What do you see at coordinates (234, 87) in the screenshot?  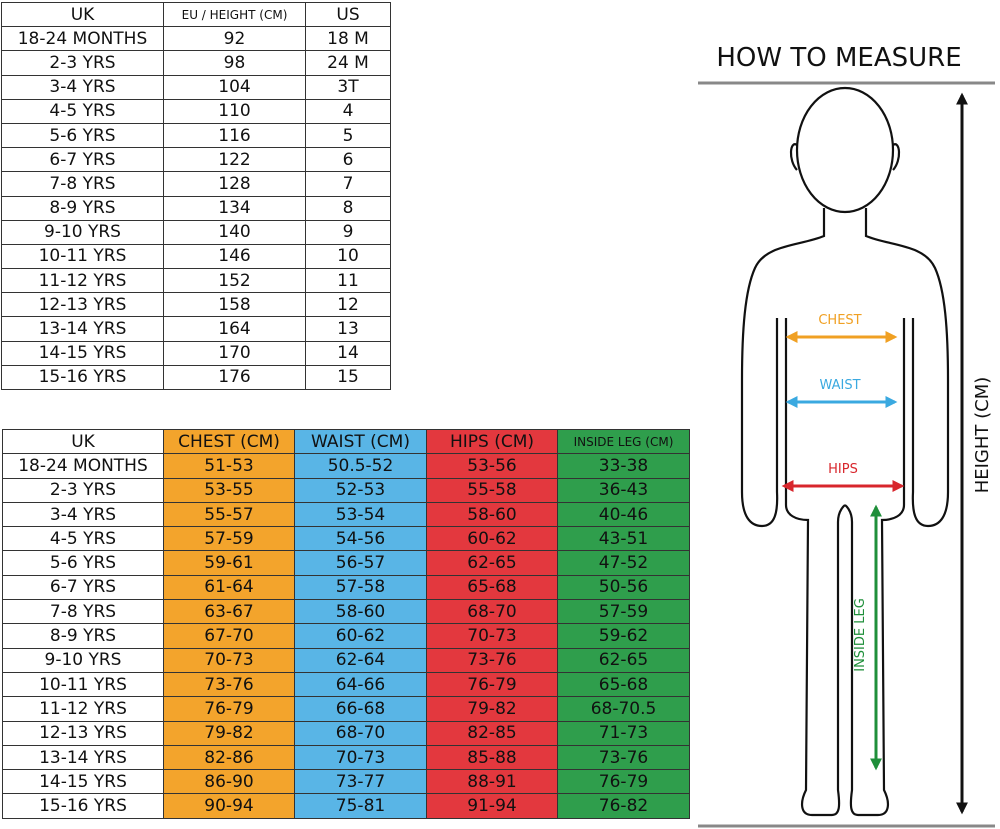 I see `cell: 104` at bounding box center [234, 87].